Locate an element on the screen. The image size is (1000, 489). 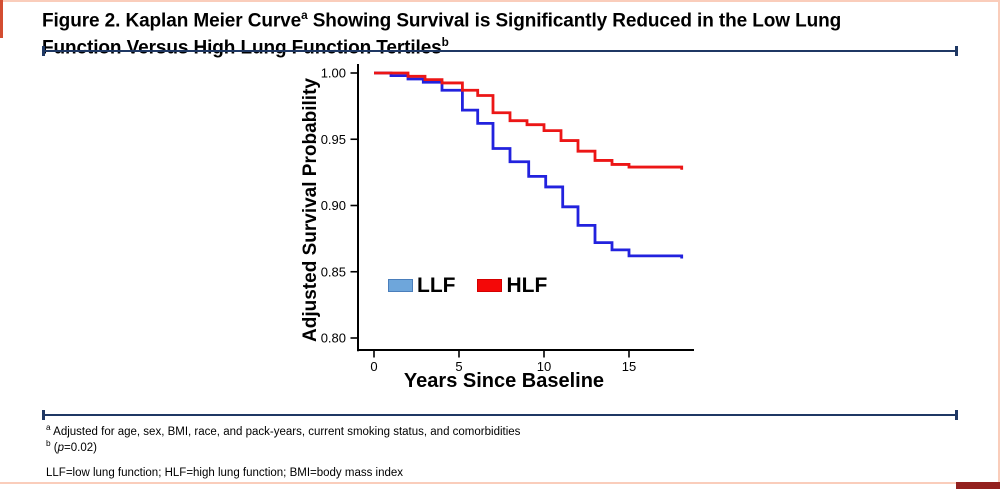
top-left-accent-bar is located at coordinates (1, 19).